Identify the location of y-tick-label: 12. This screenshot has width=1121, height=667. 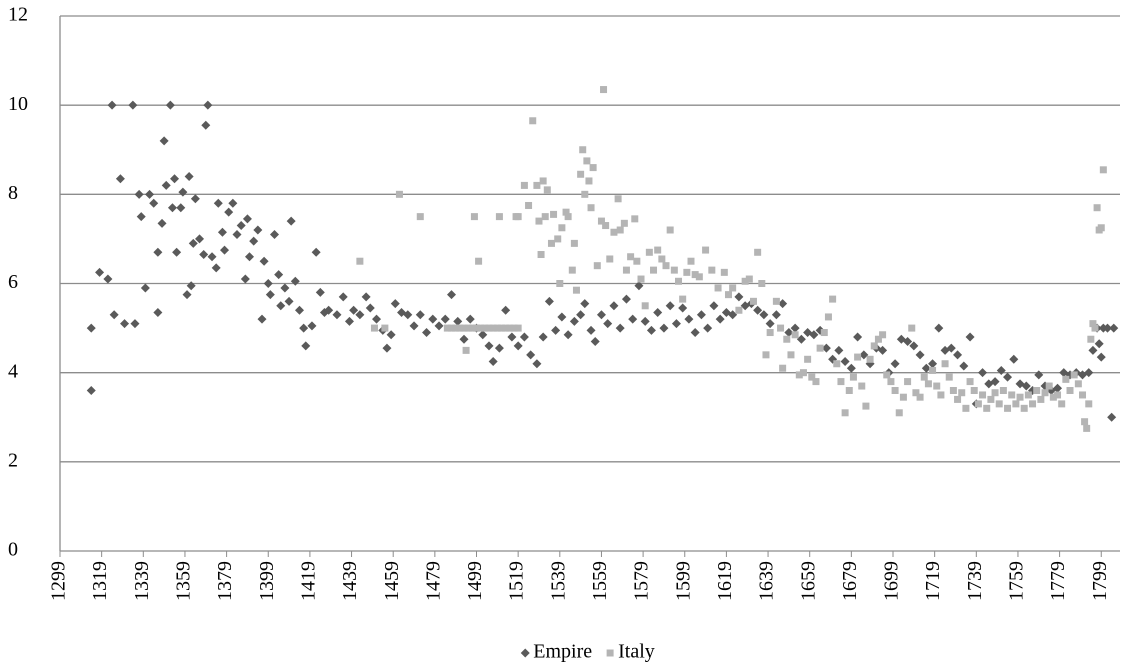
(18, 15).